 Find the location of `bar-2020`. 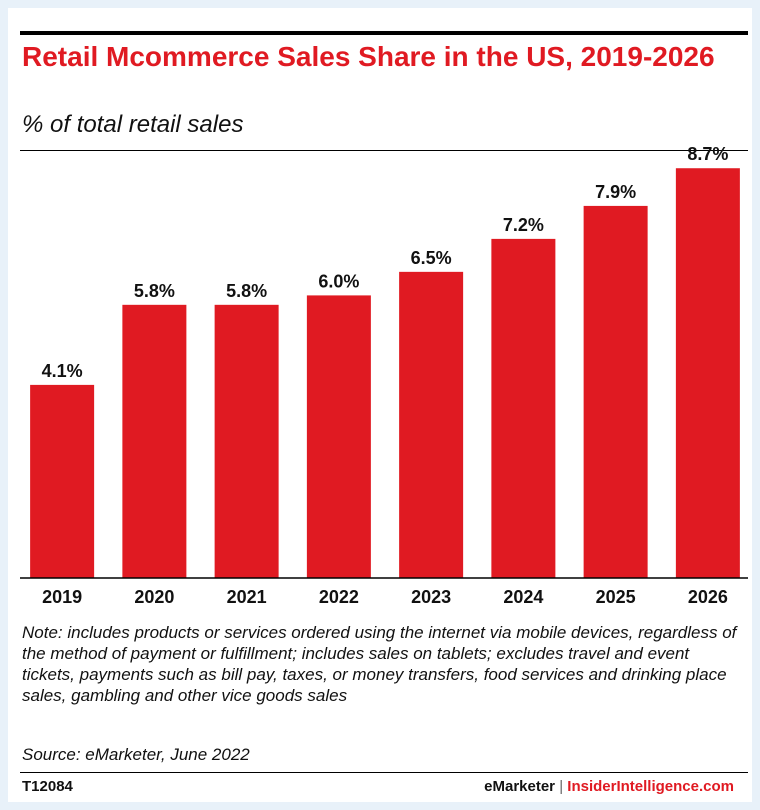

bar-2020 is located at coordinates (154, 441).